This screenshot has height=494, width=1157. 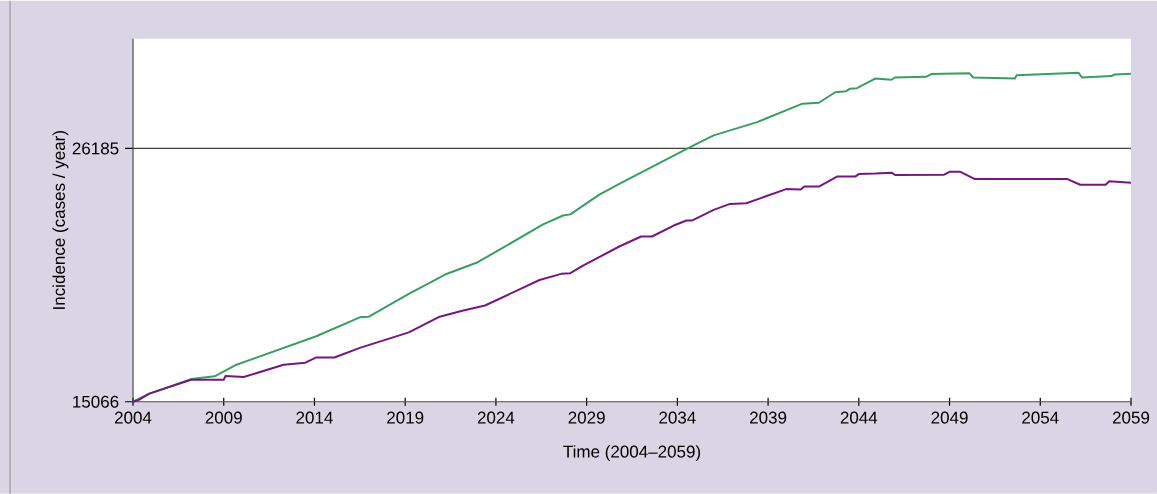 I want to click on x-tick-label: 2059, so click(x=1131, y=417).